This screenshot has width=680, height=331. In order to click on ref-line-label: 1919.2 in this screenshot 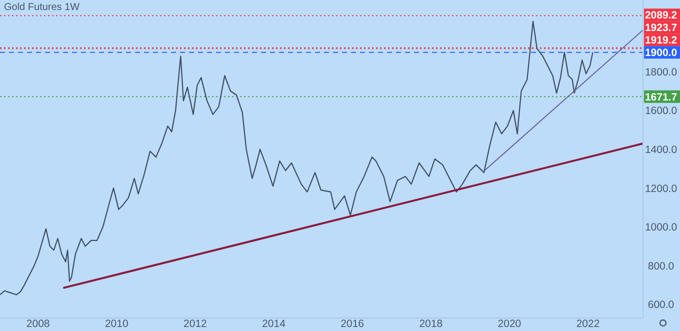, I will do `click(661, 40)`.